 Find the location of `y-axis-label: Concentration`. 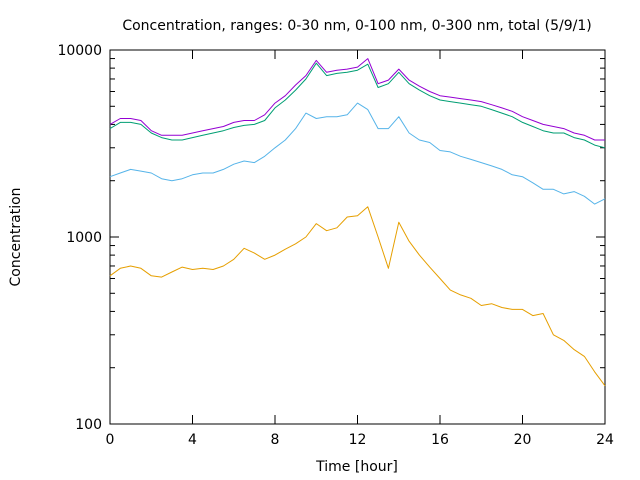

y-axis-label: Concentration is located at coordinates (16, 236).